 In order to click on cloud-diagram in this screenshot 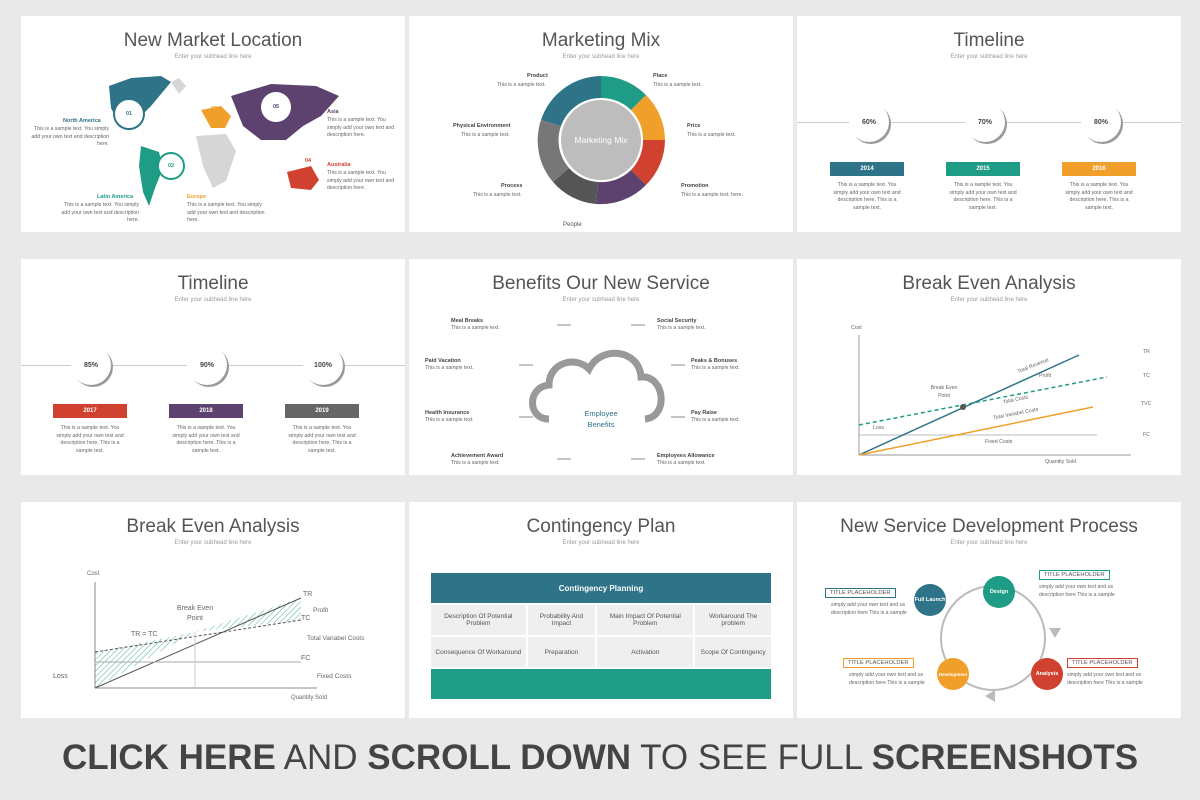, I will do `click(602, 392)`.